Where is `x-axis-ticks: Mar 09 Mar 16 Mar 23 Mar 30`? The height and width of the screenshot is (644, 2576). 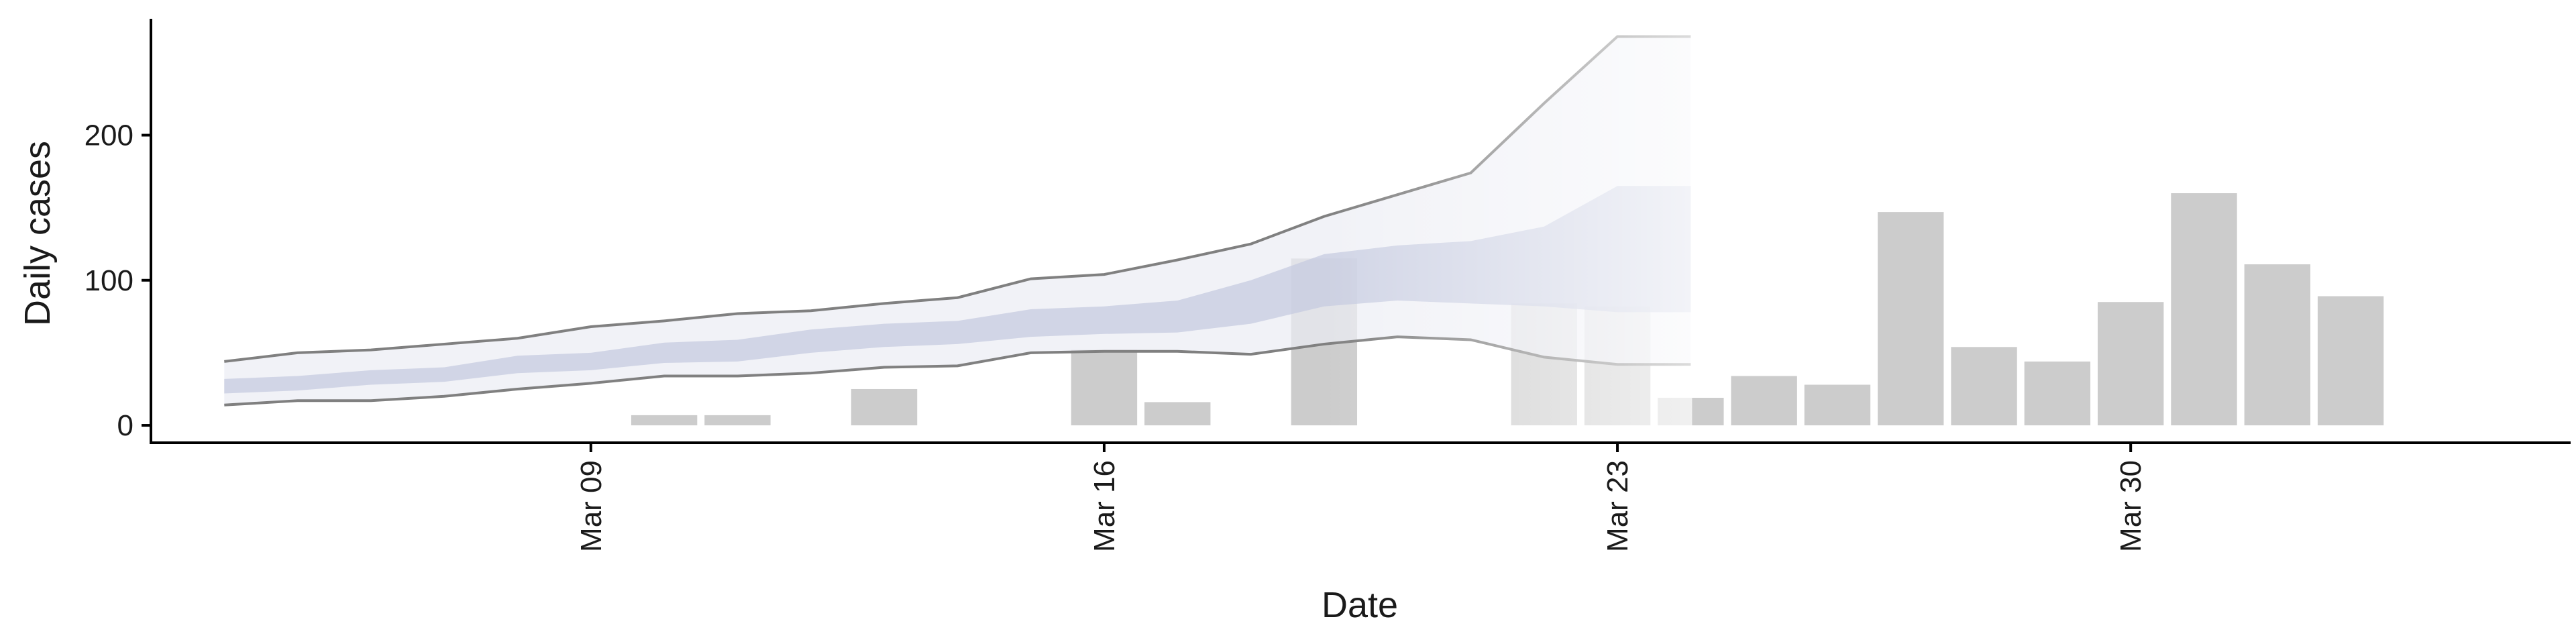
x-axis-ticks: Mar 09 Mar 16 Mar 23 Mar 30 is located at coordinates (1361, 497).